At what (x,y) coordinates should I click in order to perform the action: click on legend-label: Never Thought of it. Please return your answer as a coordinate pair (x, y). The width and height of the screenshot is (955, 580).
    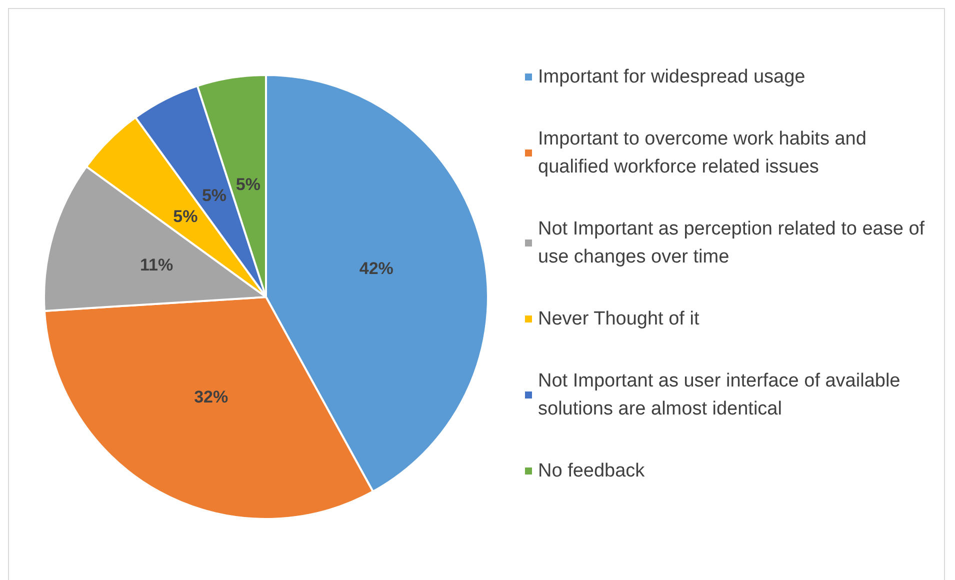
    Looking at the image, I should click on (619, 319).